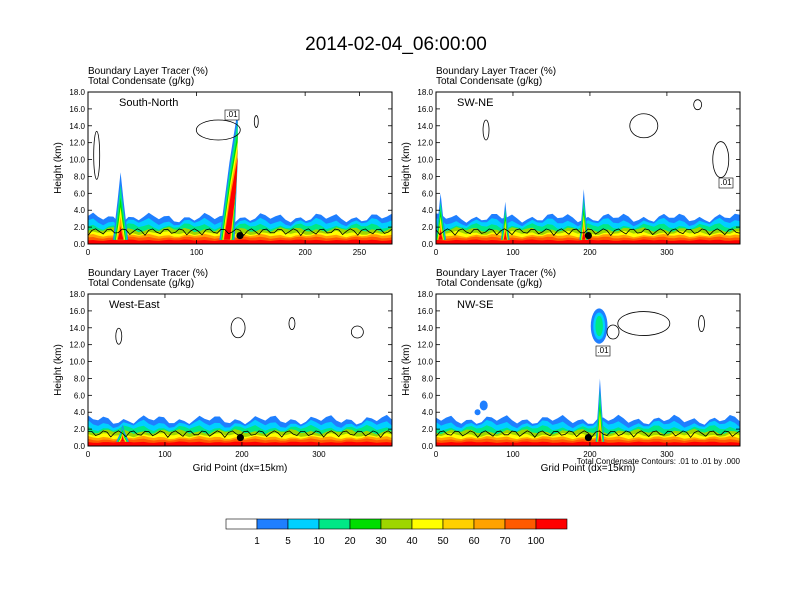 Image resolution: width=792 pixels, height=612 pixels. I want to click on colorbar-label: 1, so click(257, 541).